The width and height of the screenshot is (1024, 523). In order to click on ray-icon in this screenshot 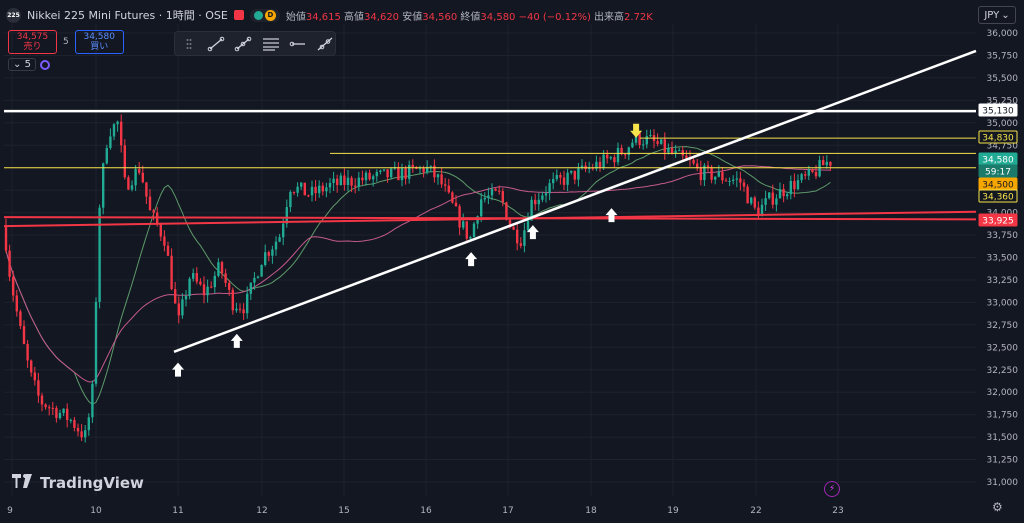, I will do `click(242, 44)`.